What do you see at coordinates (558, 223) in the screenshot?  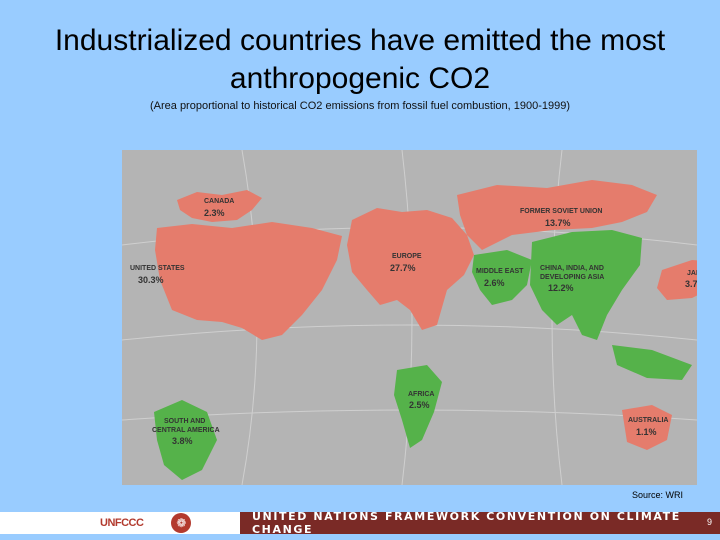 I see `share-former-soviet-union: 13.7%` at bounding box center [558, 223].